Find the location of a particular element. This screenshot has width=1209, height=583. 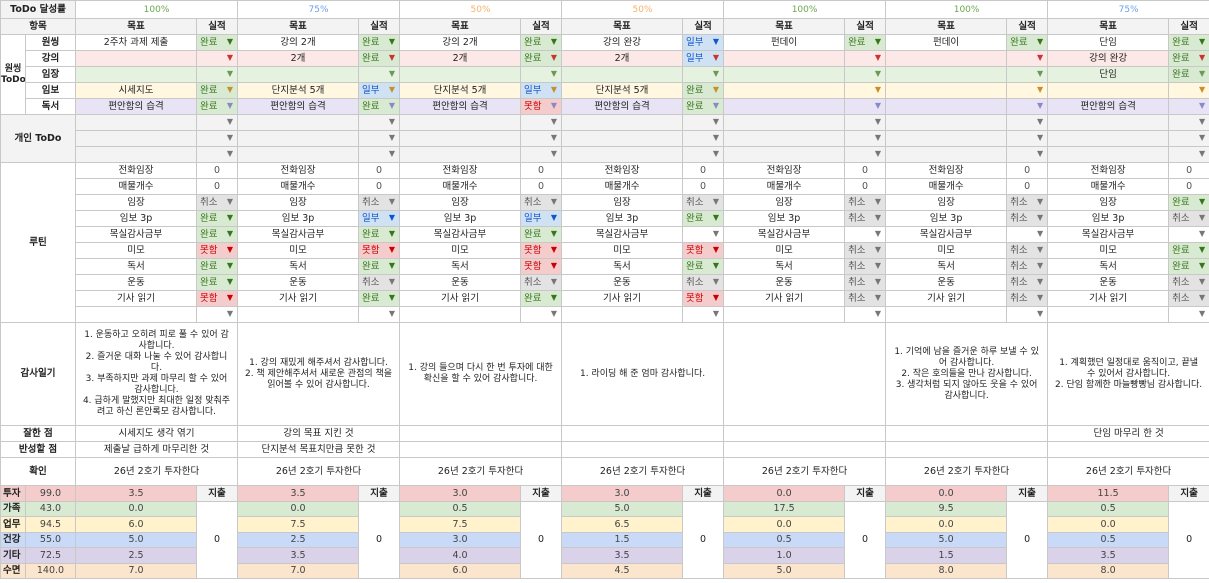

goal-cell: 2개 is located at coordinates (298, 58).